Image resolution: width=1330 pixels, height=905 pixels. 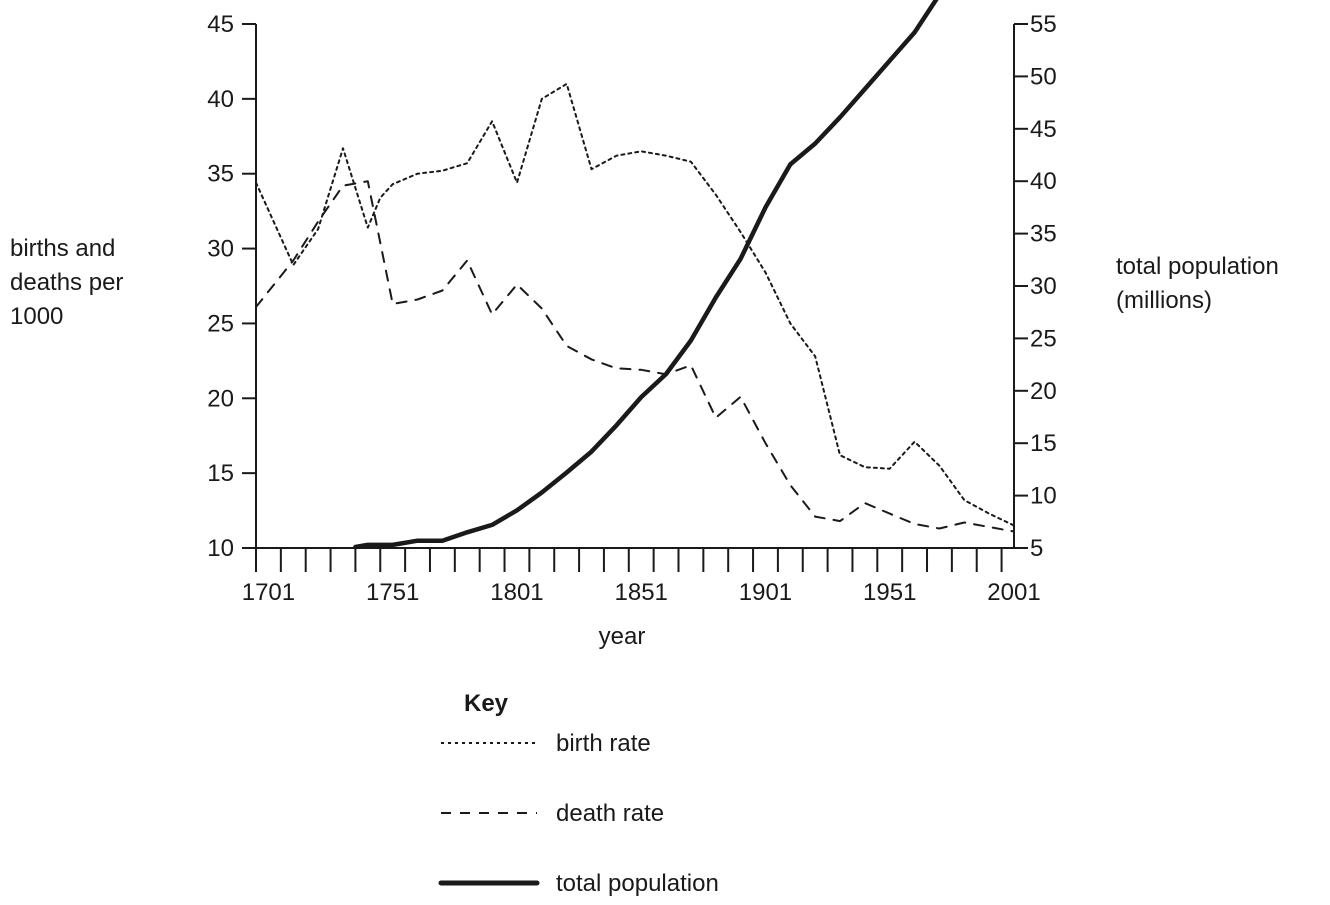 I want to click on y-left-tick-label: 20, so click(x=220, y=398).